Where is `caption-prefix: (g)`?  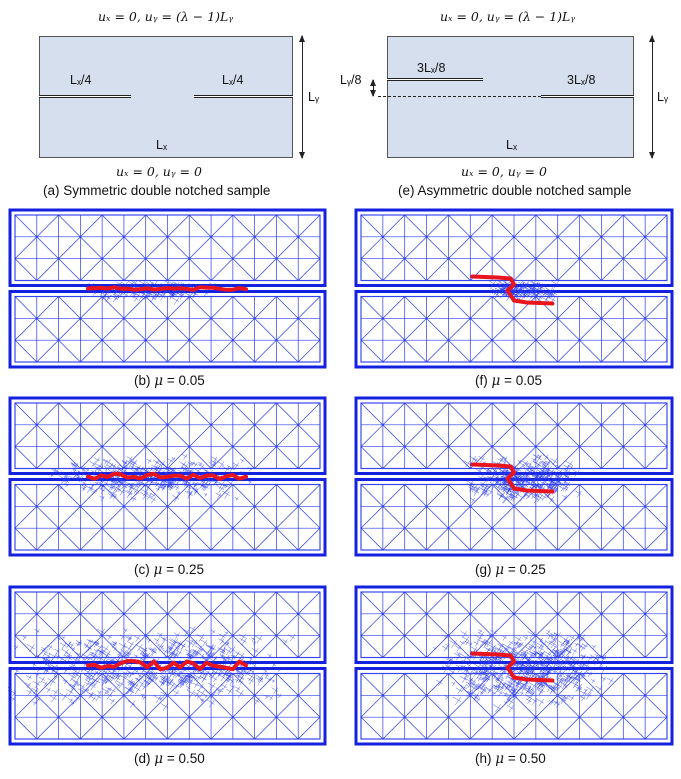 caption-prefix: (g) is located at coordinates (483, 569).